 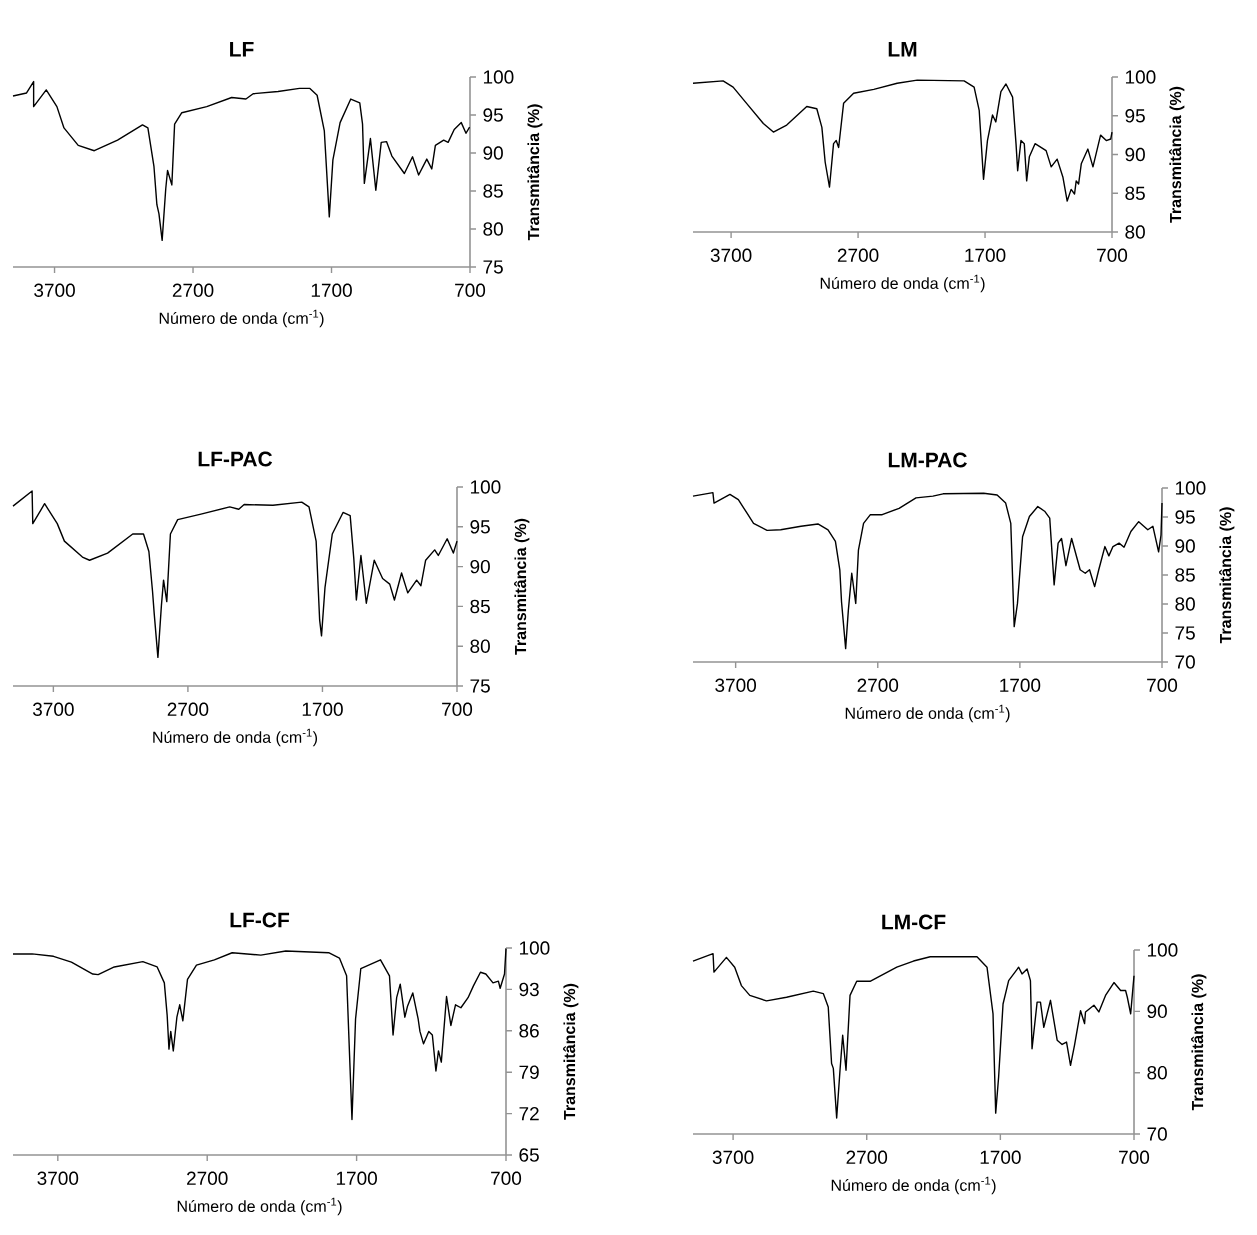 What do you see at coordinates (260, 920) in the screenshot?
I see `chart-title: LF-CF` at bounding box center [260, 920].